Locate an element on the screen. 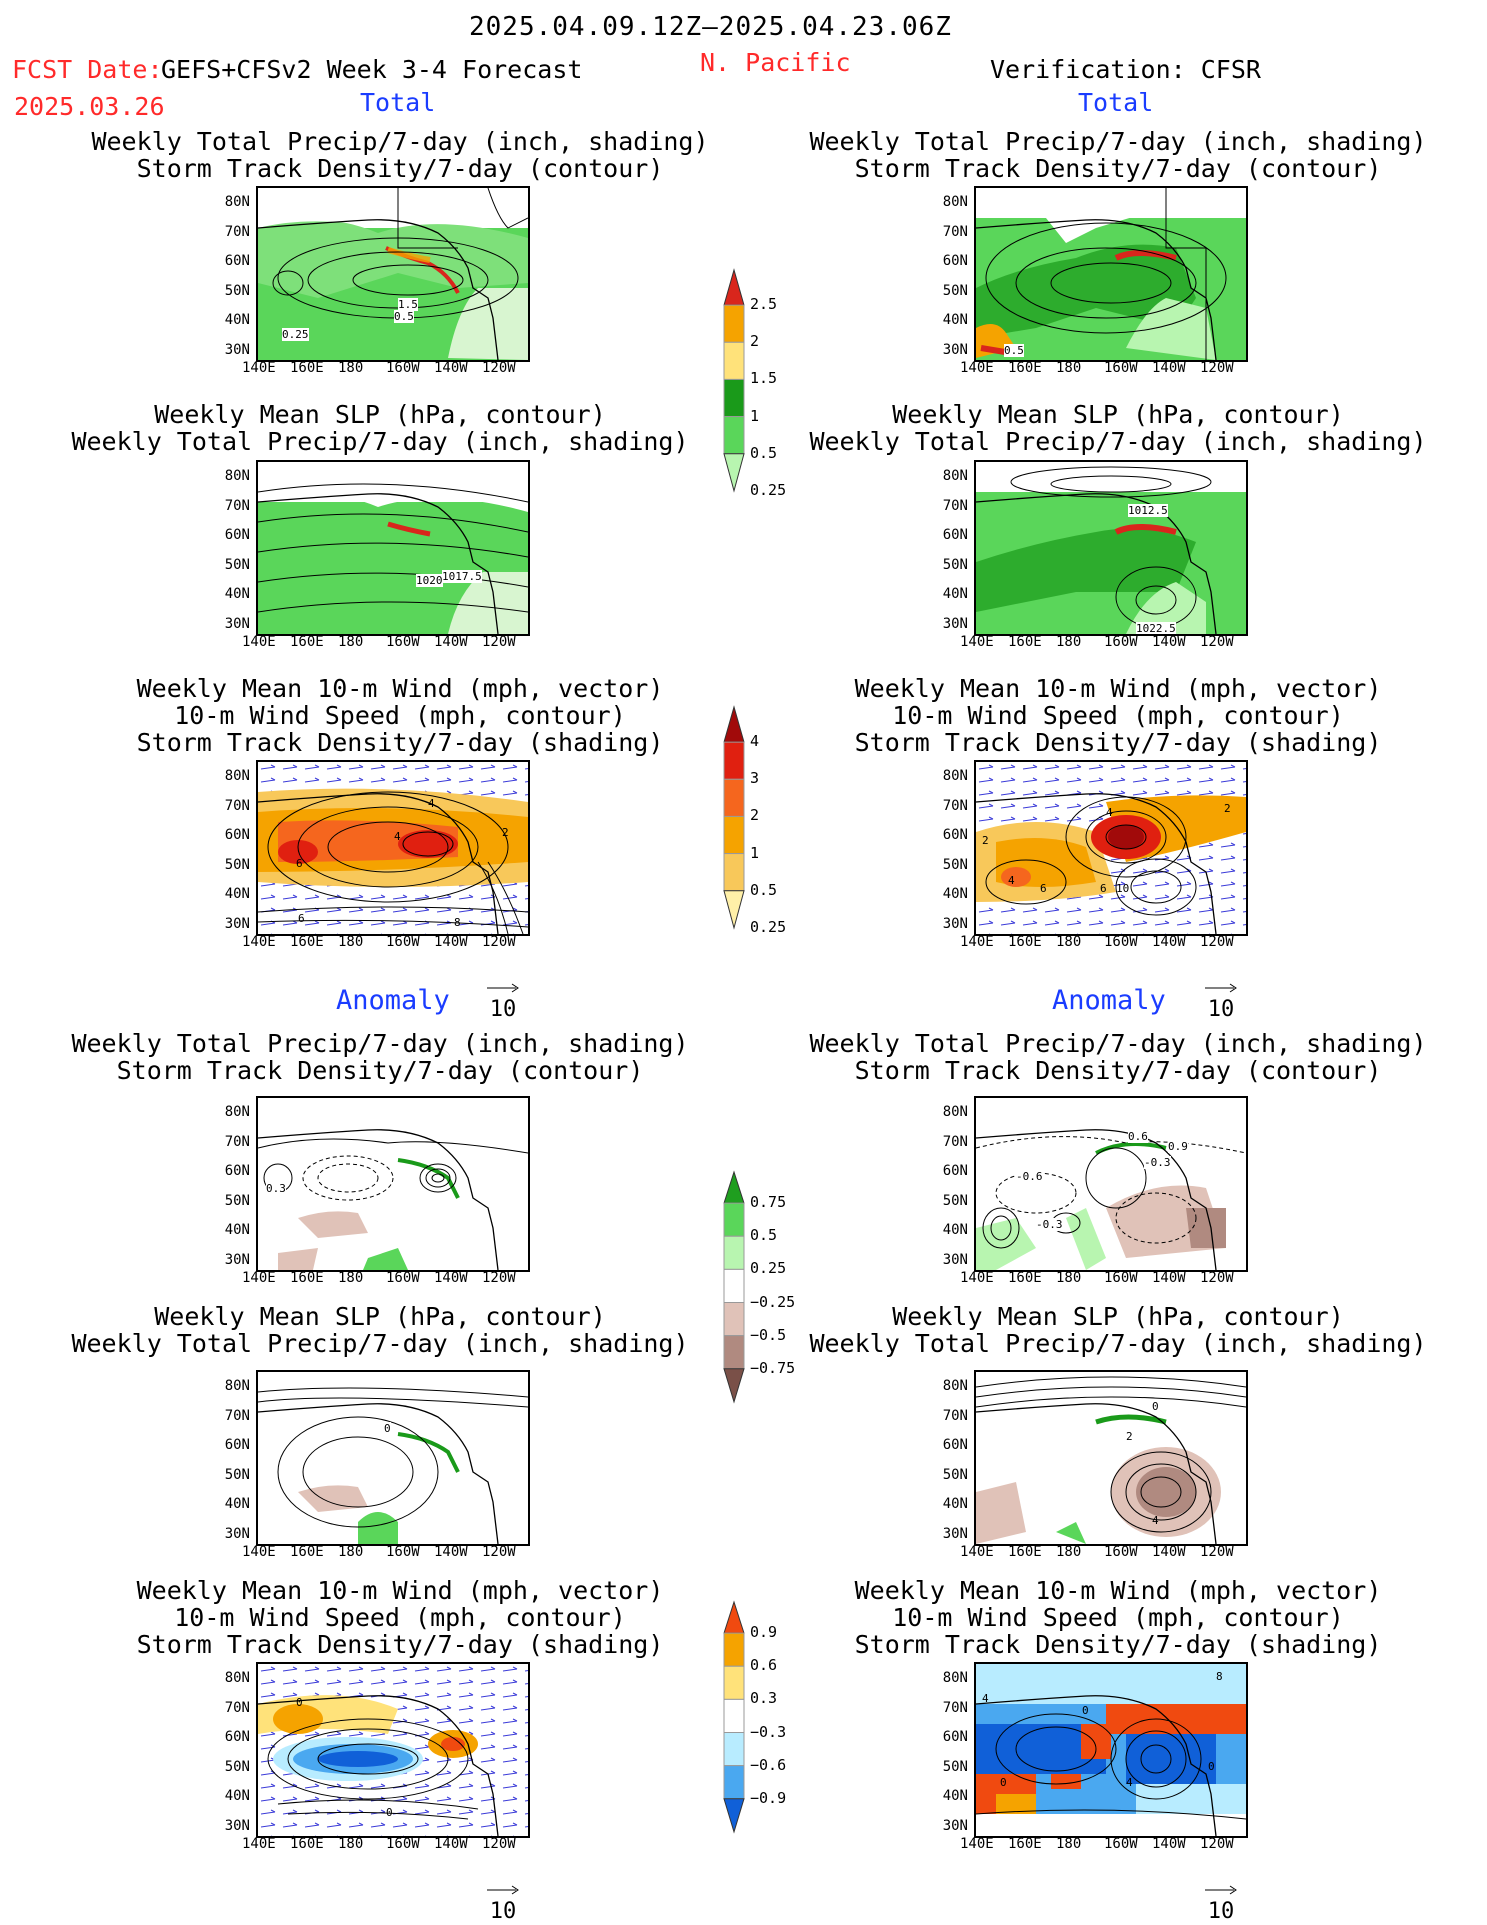  colorbar-top-swatch is located at coordinates (734, 724).